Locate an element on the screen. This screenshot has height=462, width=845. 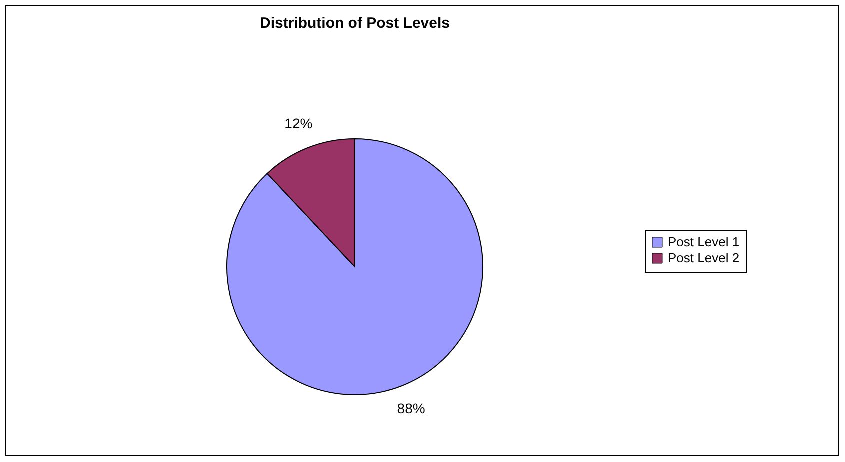
chart-title: Distribution of Post Levels is located at coordinates (355, 23).